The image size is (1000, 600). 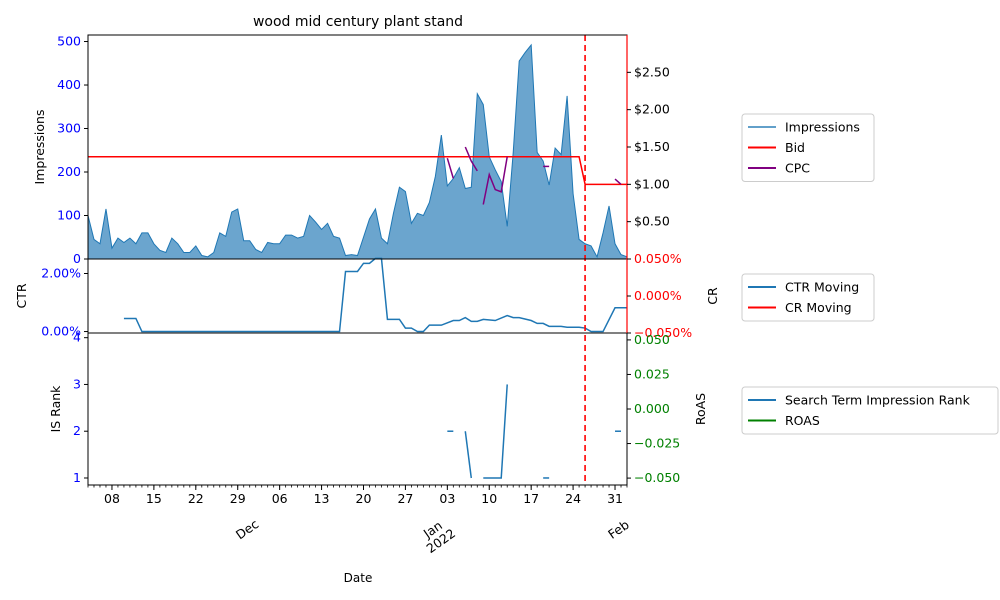 What do you see at coordinates (447, 498) in the screenshot?
I see `x-tick-label: 03` at bounding box center [447, 498].